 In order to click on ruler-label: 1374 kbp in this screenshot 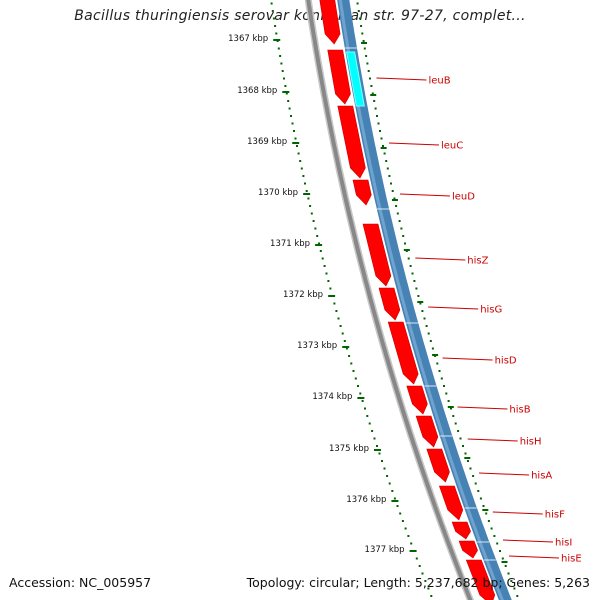, I will do `click(332, 397)`.